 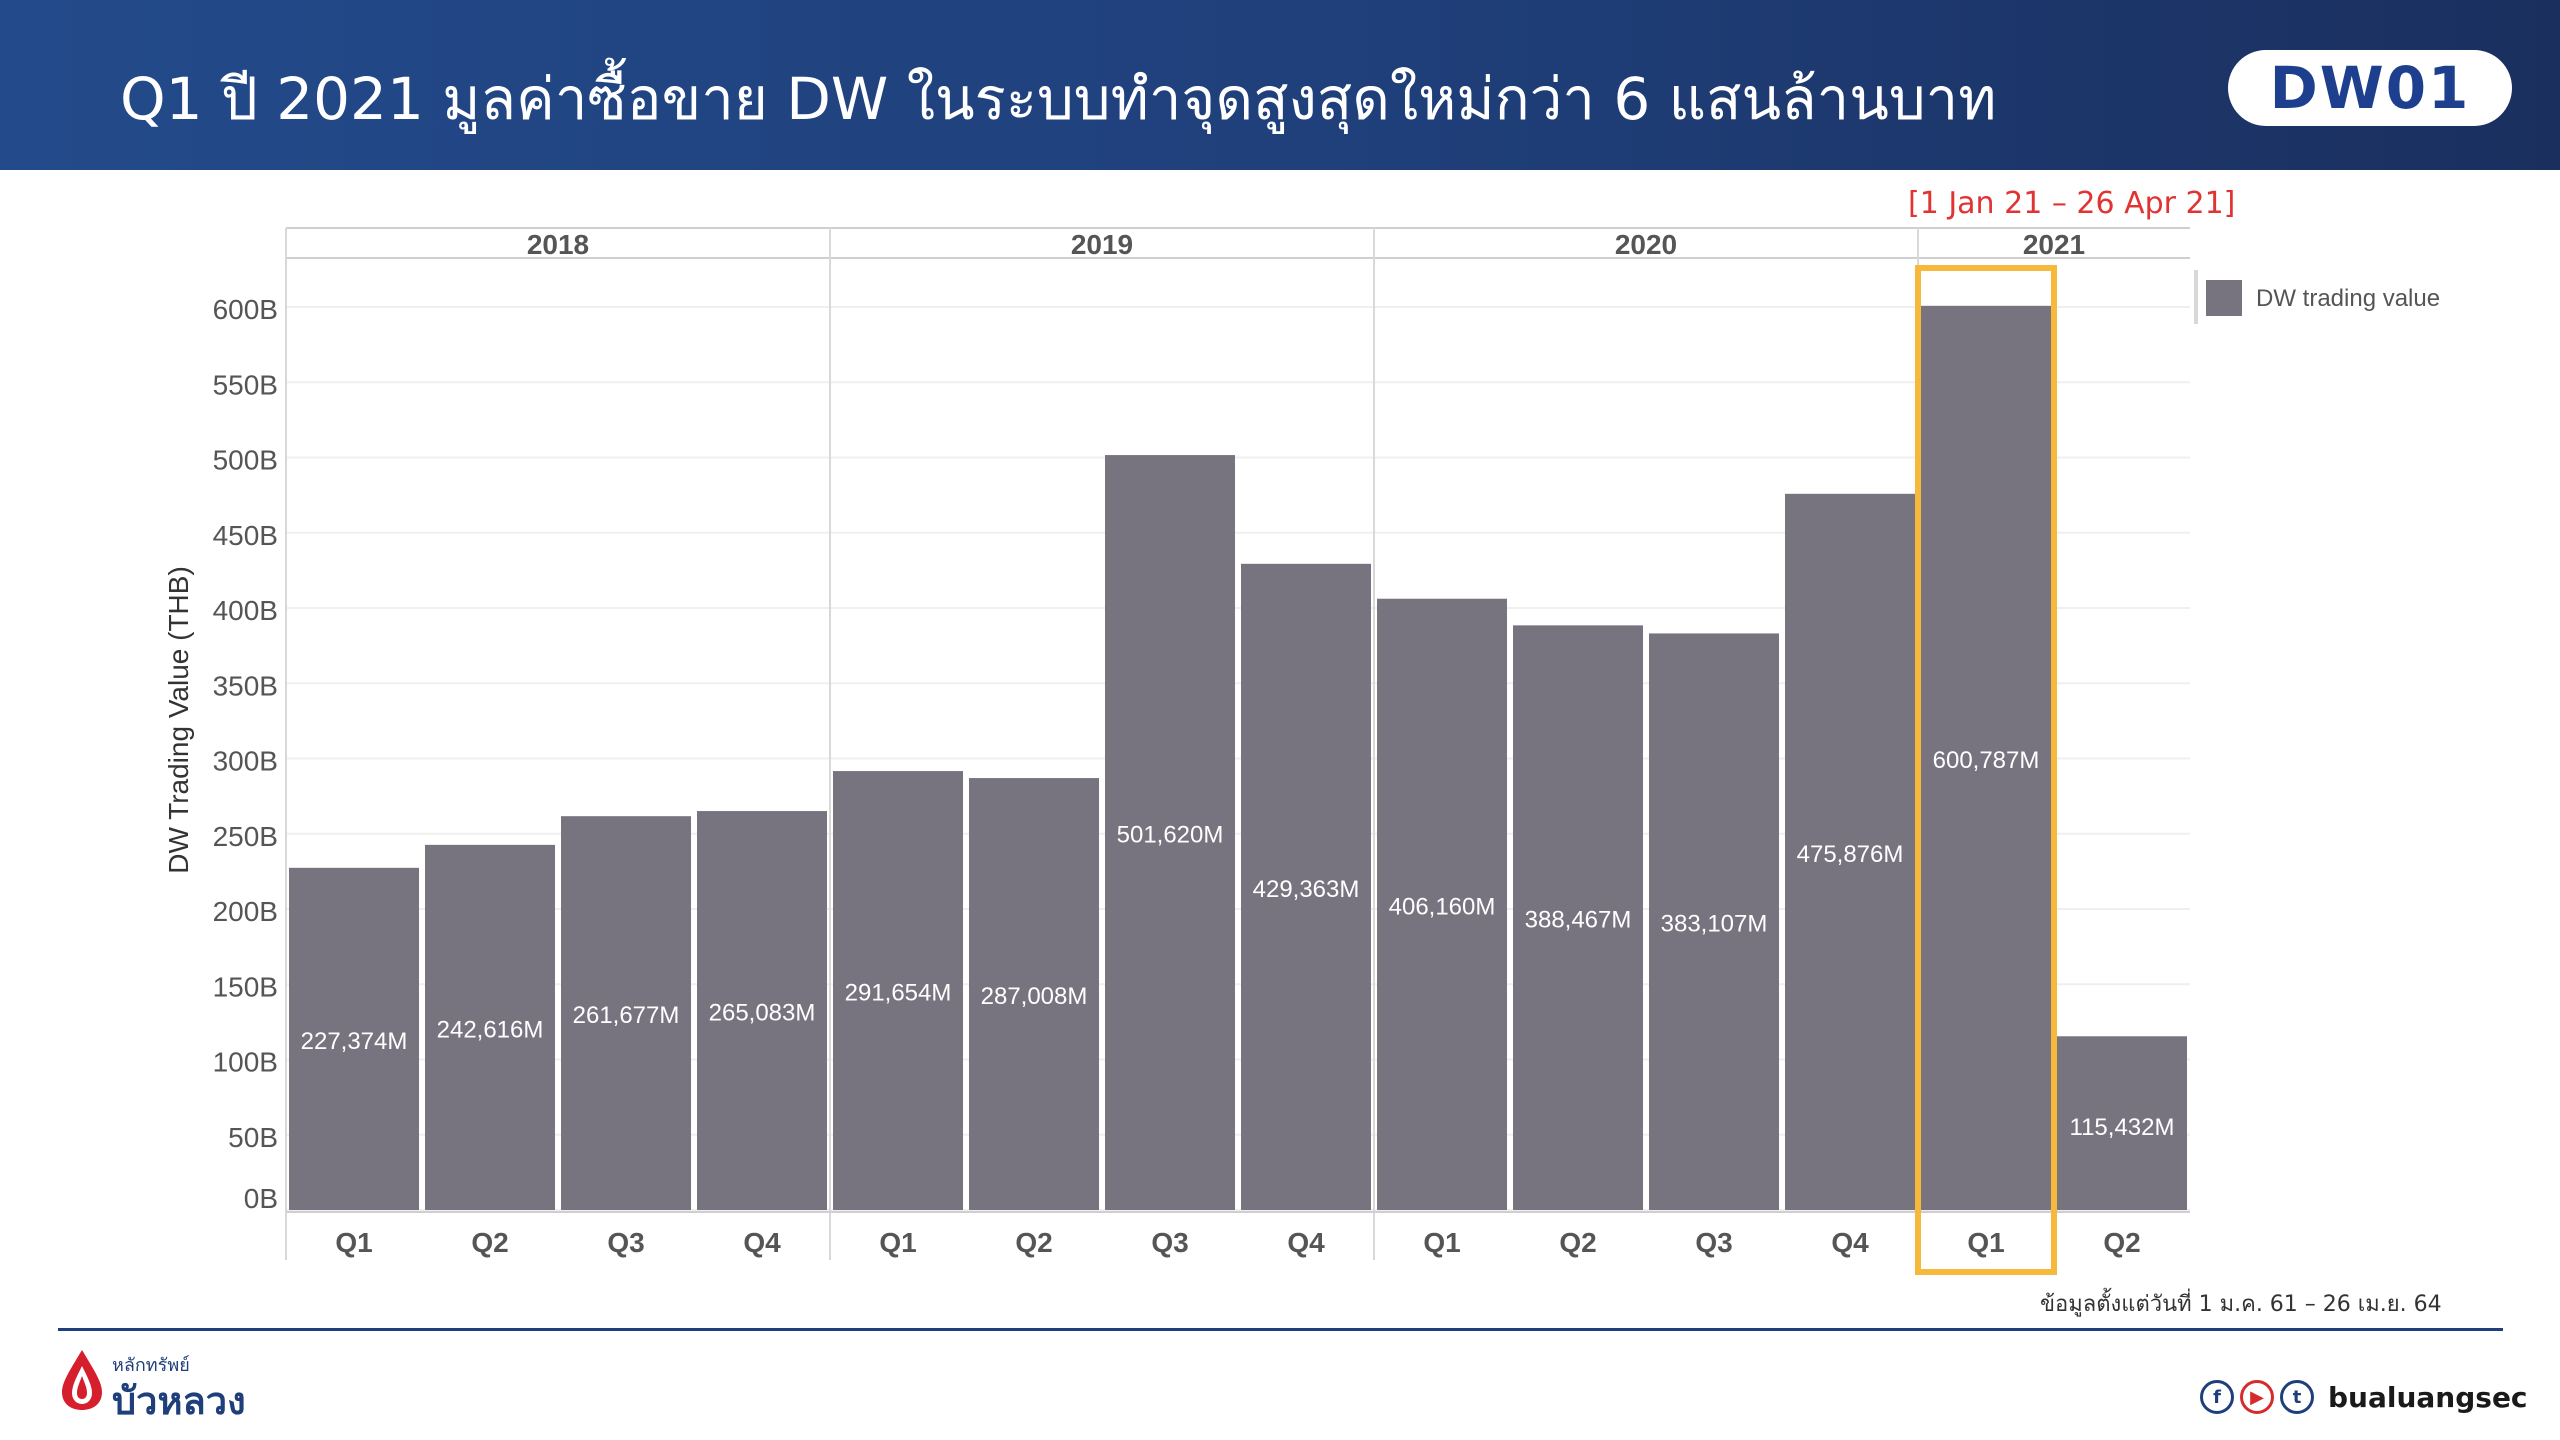 I want to click on data-label: 501,620M, so click(x=1170, y=835).